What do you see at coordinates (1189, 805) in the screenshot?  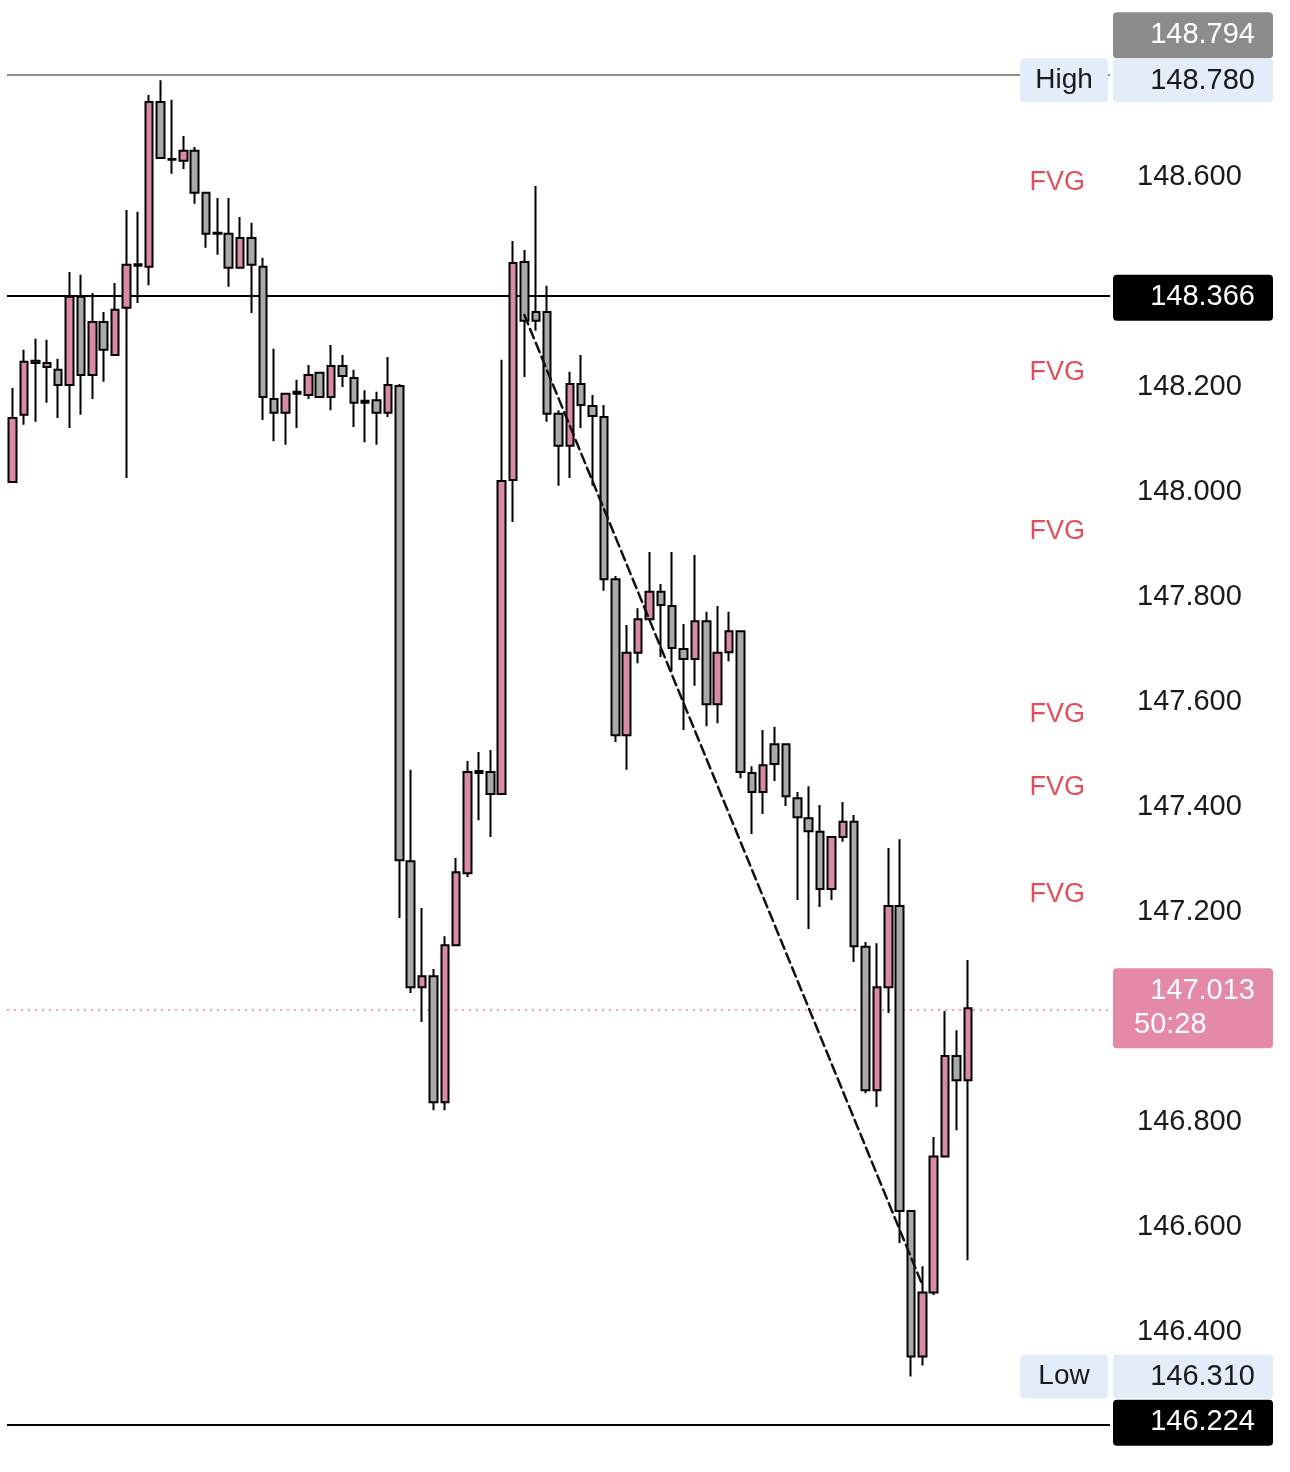 I see `y-tick-label: 147.400` at bounding box center [1189, 805].